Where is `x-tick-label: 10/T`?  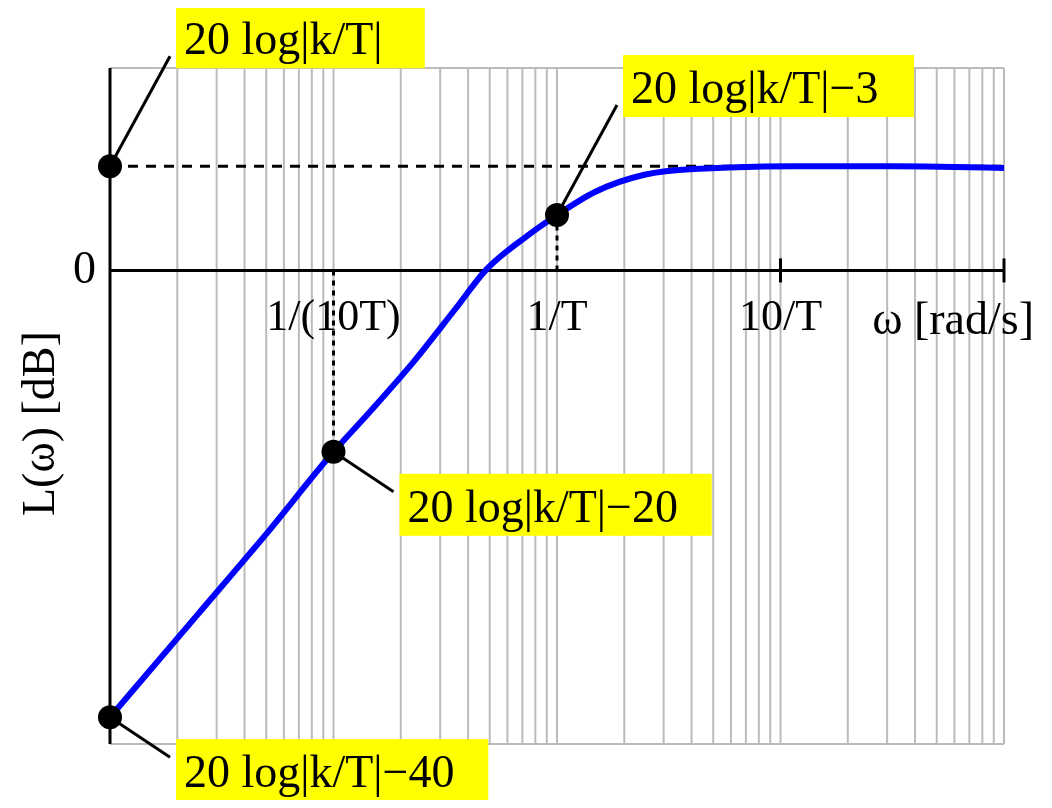
x-tick-label: 10/T is located at coordinates (780, 316).